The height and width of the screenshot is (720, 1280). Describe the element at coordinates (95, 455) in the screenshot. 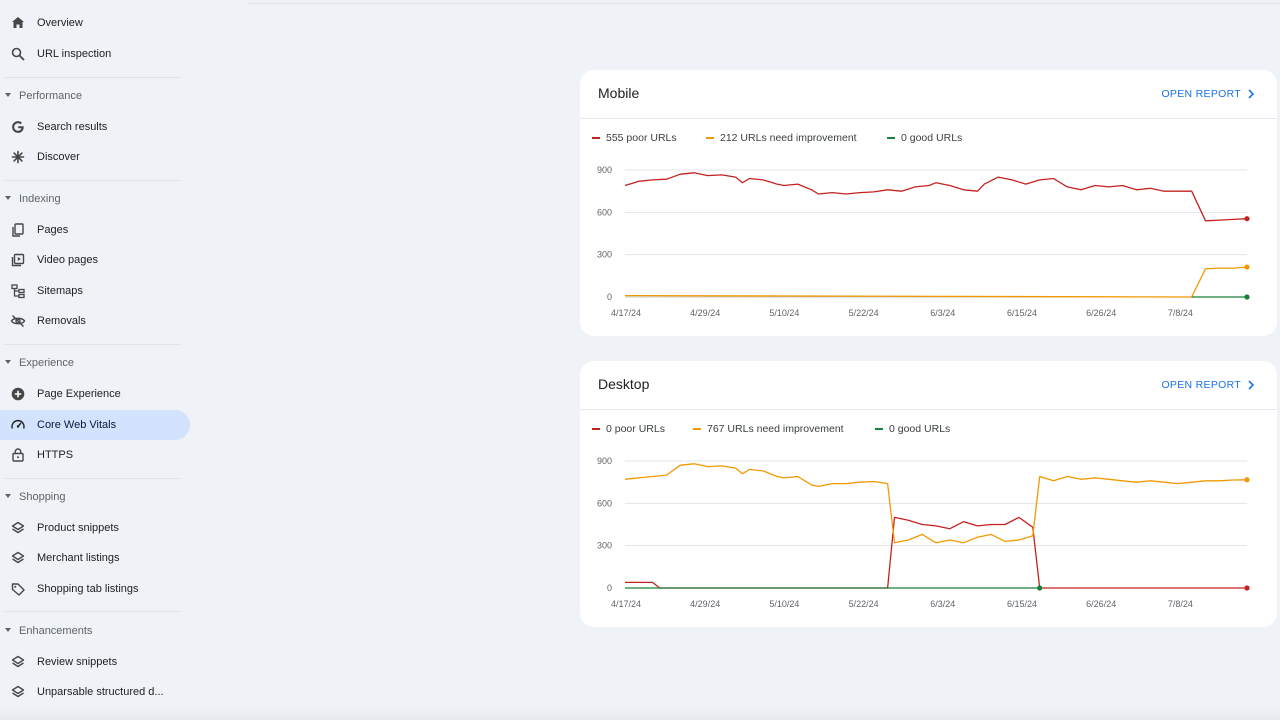

I see `sidebar-item-https: HTTPS` at that location.